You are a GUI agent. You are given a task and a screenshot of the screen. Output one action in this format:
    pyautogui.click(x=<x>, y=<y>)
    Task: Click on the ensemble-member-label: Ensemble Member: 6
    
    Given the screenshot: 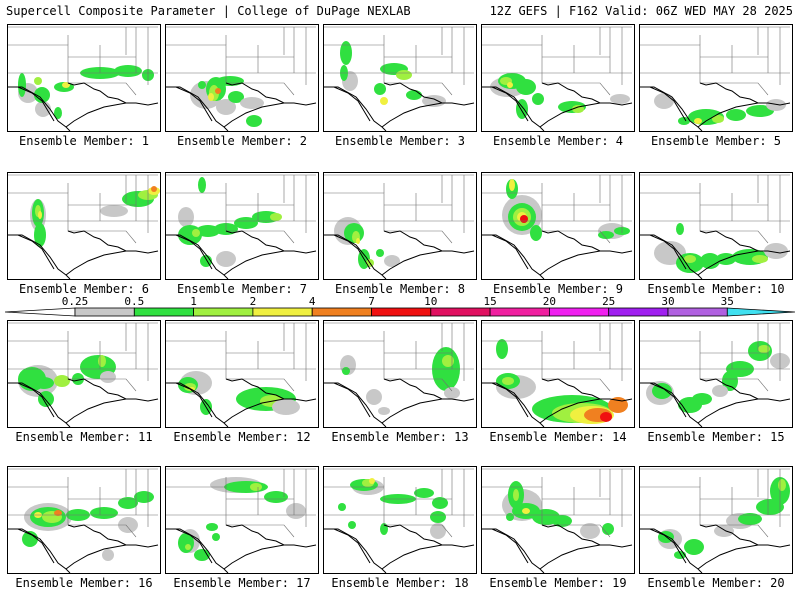 What is the action you would take?
    pyautogui.click(x=84, y=289)
    